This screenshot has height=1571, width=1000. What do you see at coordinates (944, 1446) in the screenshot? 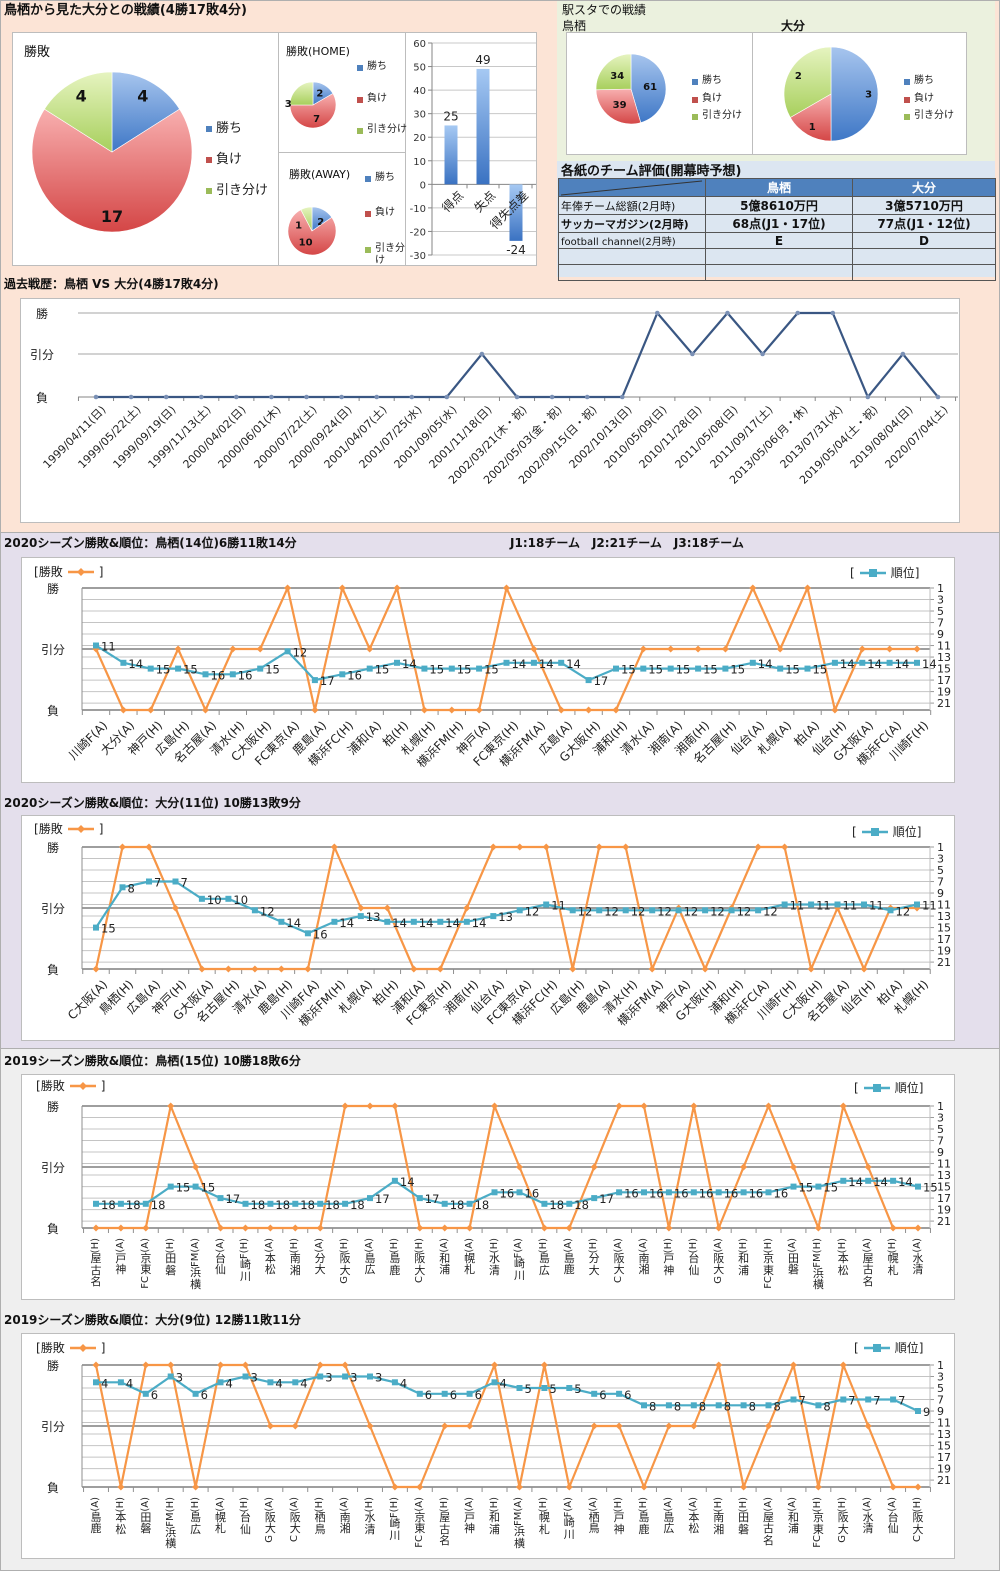
I see `y-right-tick-label: 15` at bounding box center [944, 1446].